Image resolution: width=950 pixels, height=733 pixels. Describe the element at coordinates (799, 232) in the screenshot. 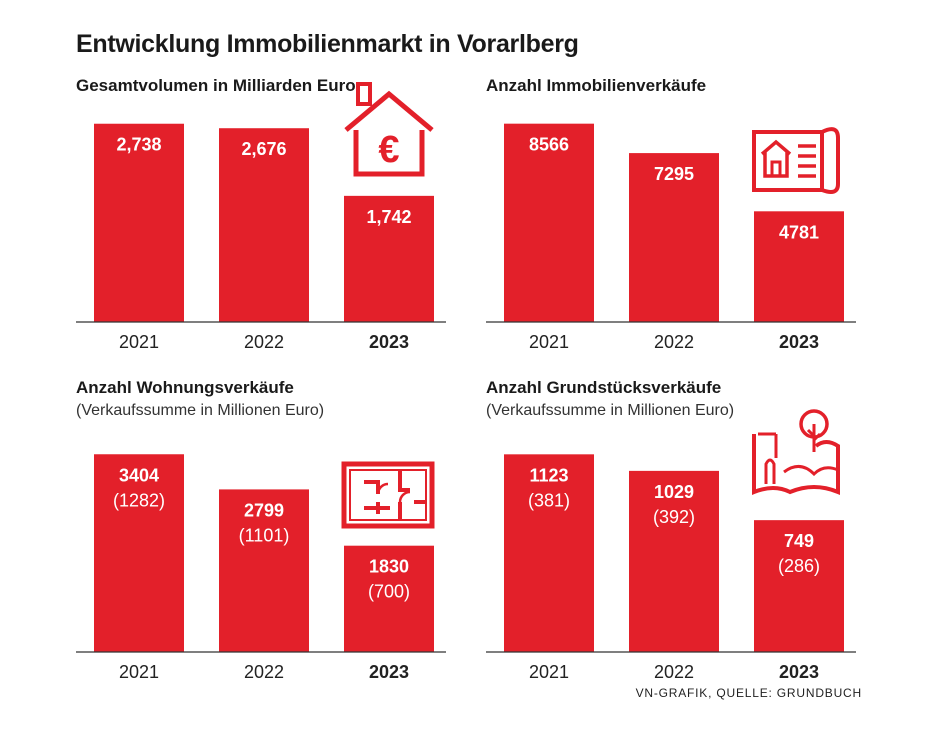

I see `value-label: 4781` at that location.